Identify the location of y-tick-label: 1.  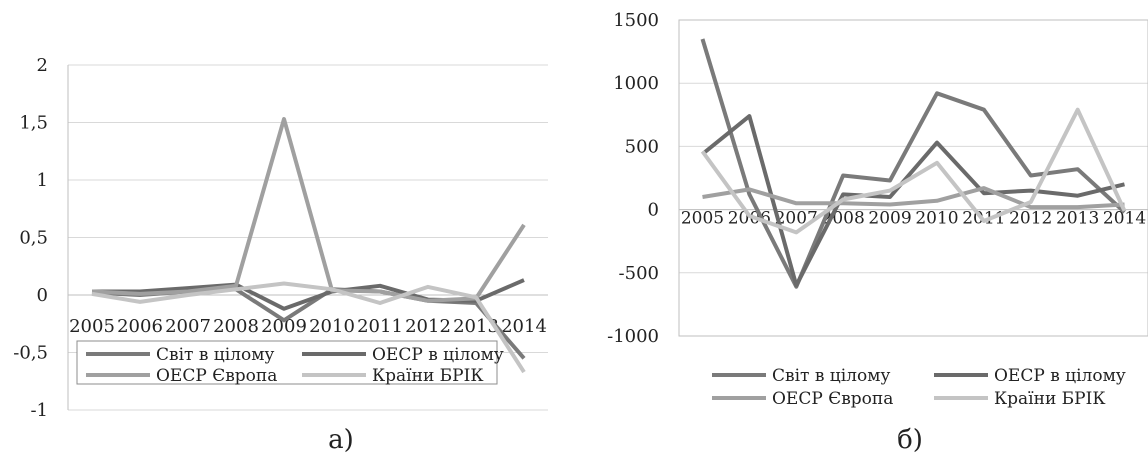
(42, 180).